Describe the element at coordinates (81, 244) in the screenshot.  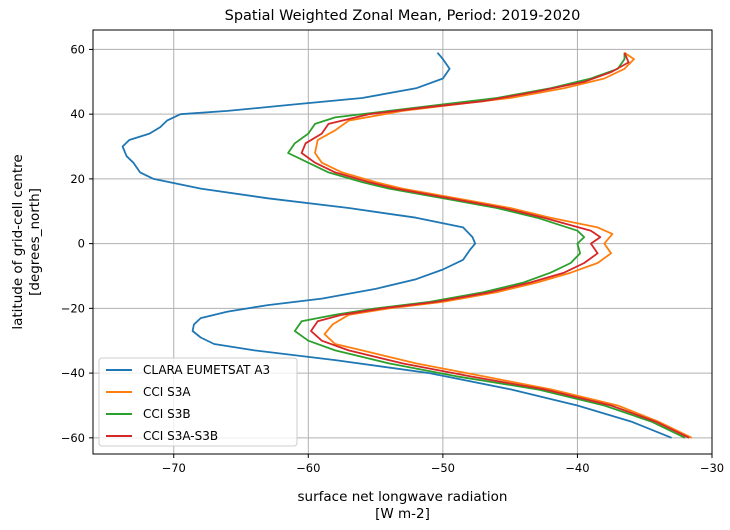
I see `y-tick-label: 0` at that location.